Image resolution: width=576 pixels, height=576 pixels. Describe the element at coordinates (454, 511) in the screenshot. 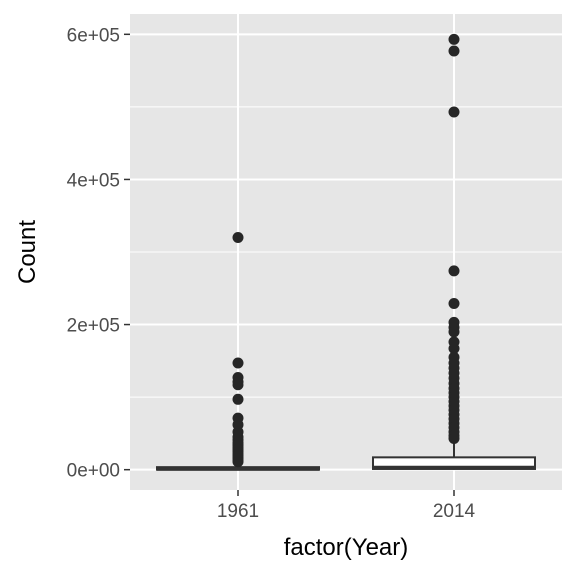

I see `x-tick-label: 2014` at that location.